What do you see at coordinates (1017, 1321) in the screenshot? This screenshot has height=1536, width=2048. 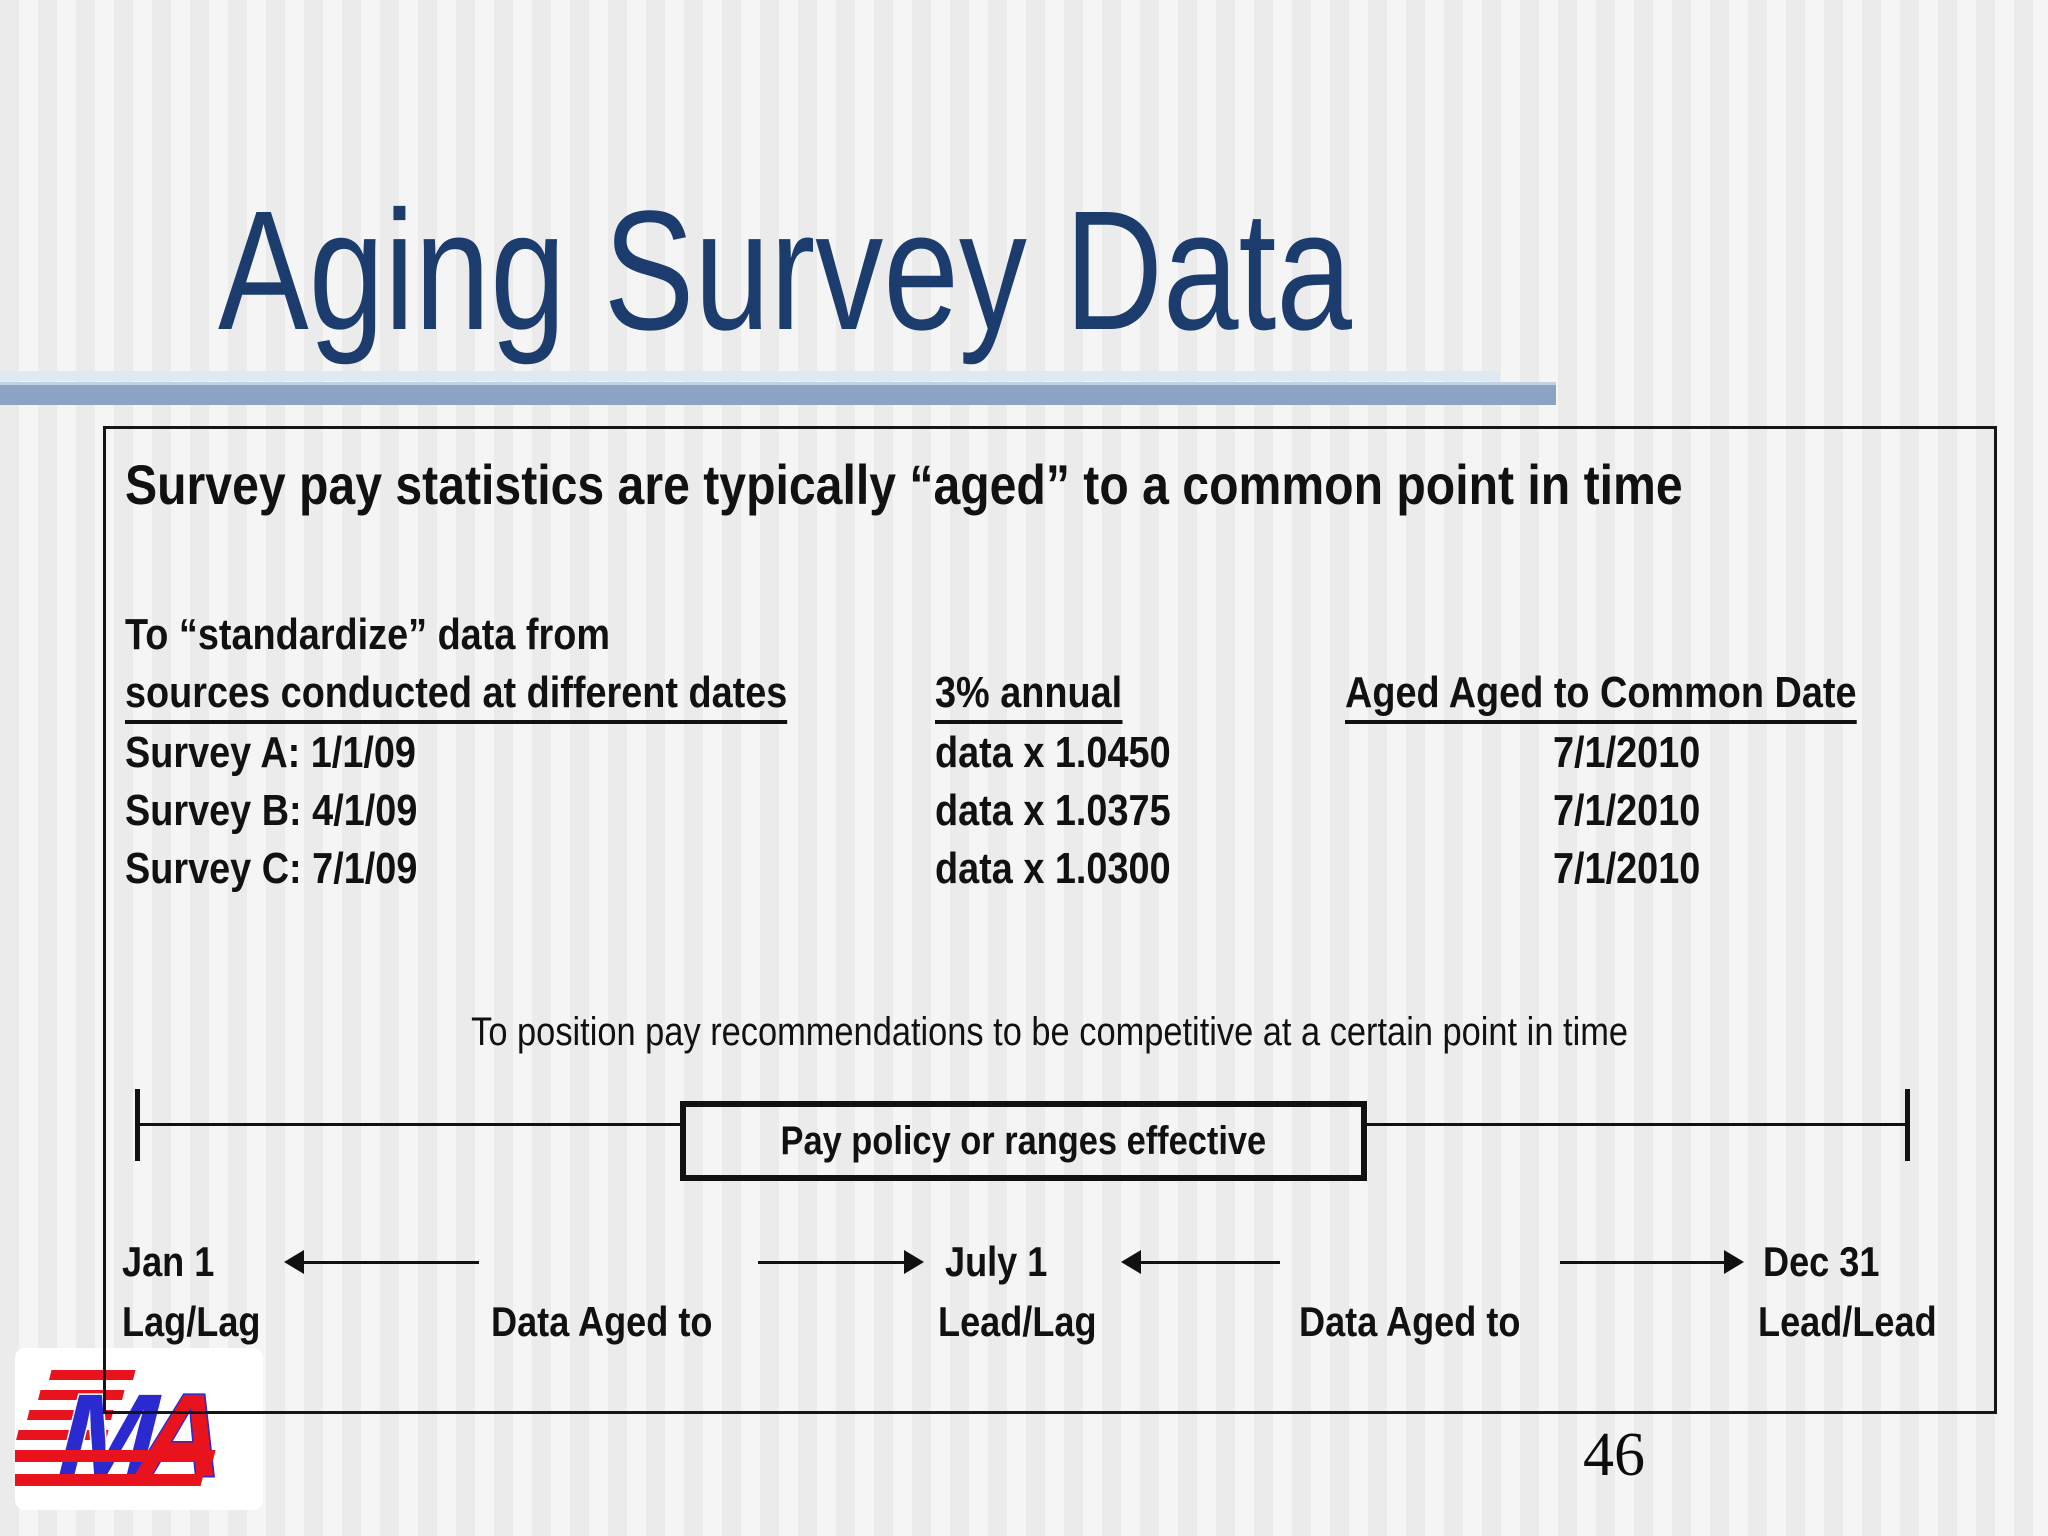 I see `strategy-label-lead-lag: Lead/Lag` at bounding box center [1017, 1321].